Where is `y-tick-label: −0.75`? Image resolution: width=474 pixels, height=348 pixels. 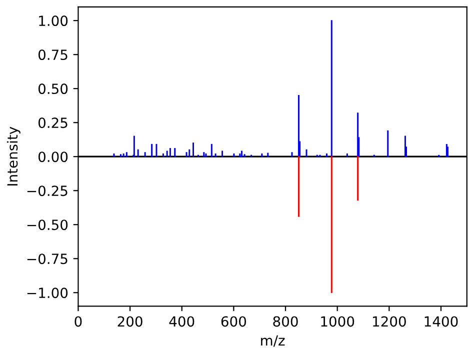
y-tick-label: −0.75 is located at coordinates (47, 259).